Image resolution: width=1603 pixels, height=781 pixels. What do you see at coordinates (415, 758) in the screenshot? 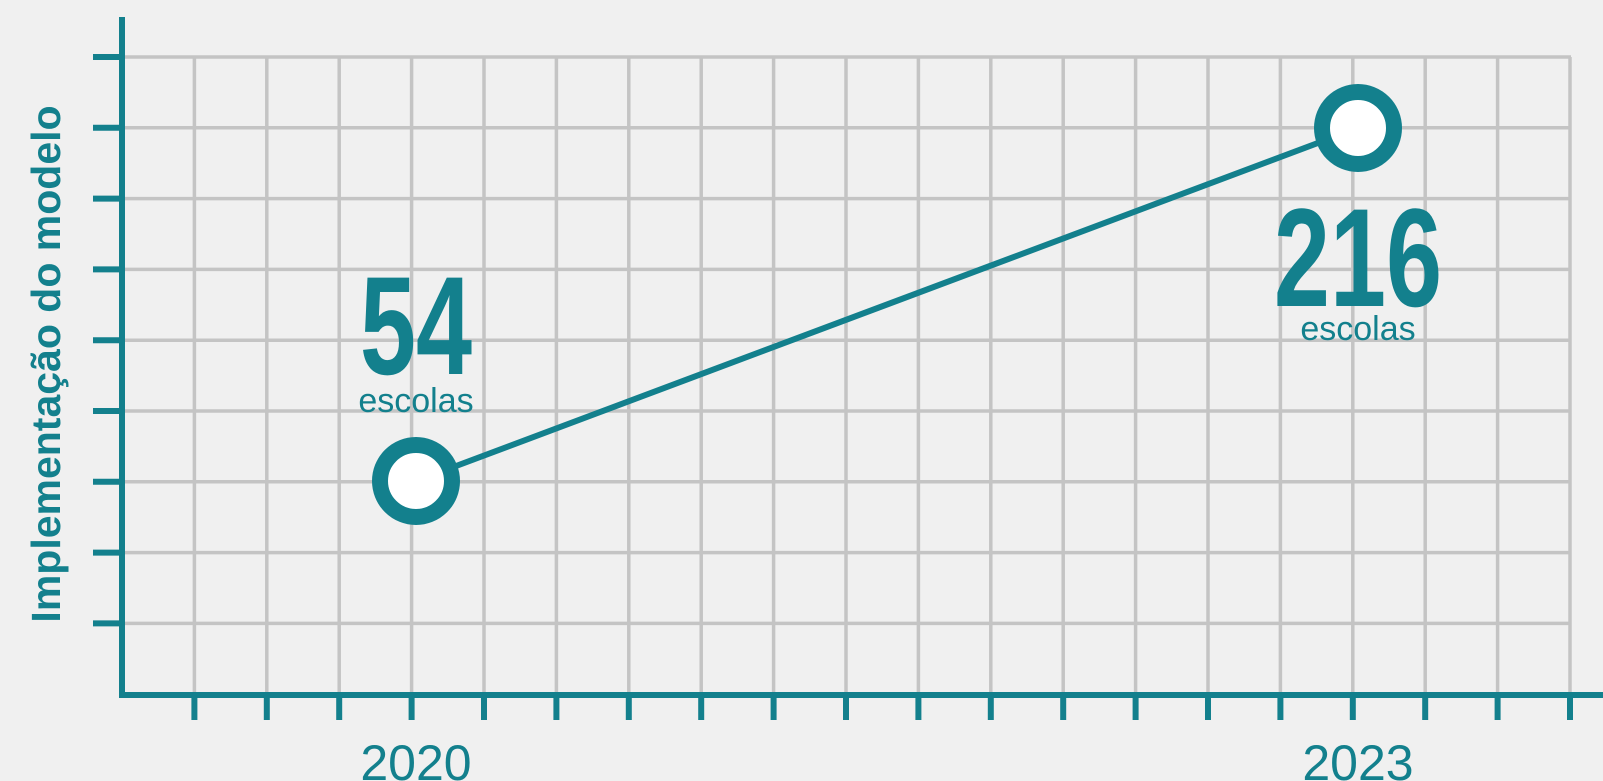
I see `x-tick-label: 2020` at bounding box center [415, 758].